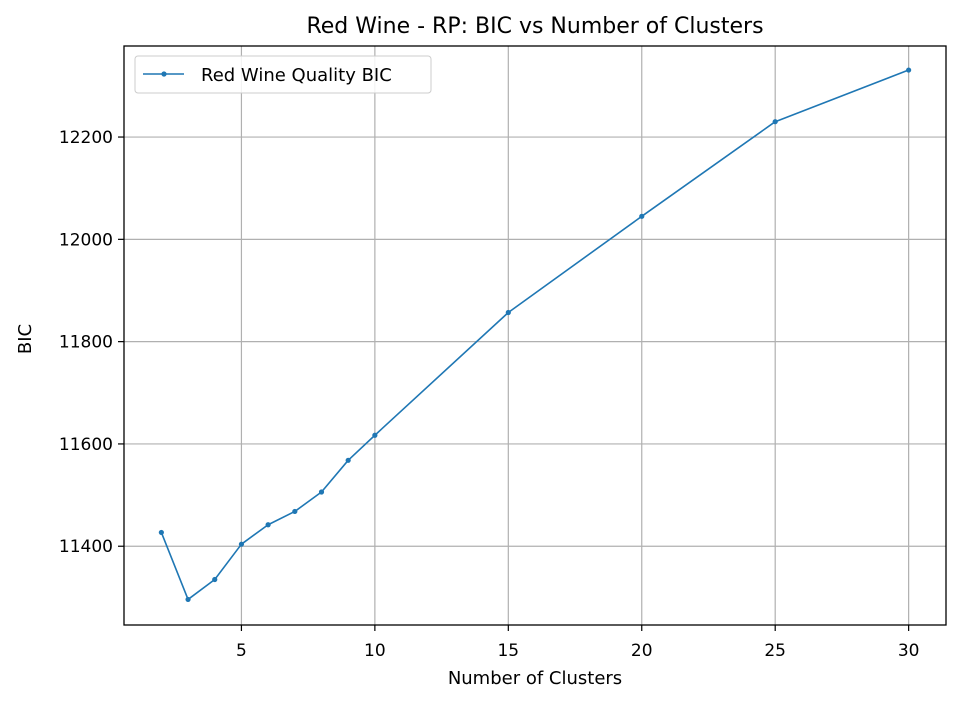 The image size is (964, 704). What do you see at coordinates (86, 343) in the screenshot?
I see `y-tick-label: 11800` at bounding box center [86, 343].